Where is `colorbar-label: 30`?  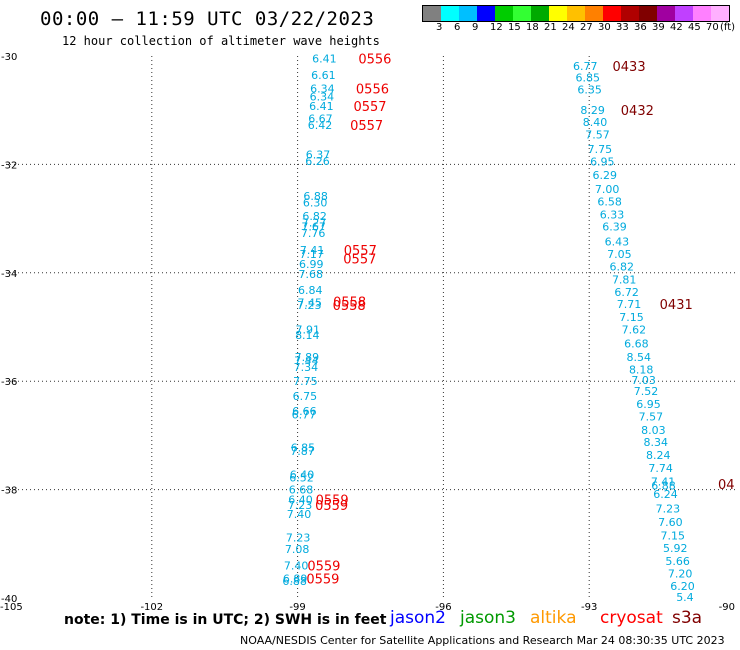
colorbar-label: 30 is located at coordinates (604, 27).